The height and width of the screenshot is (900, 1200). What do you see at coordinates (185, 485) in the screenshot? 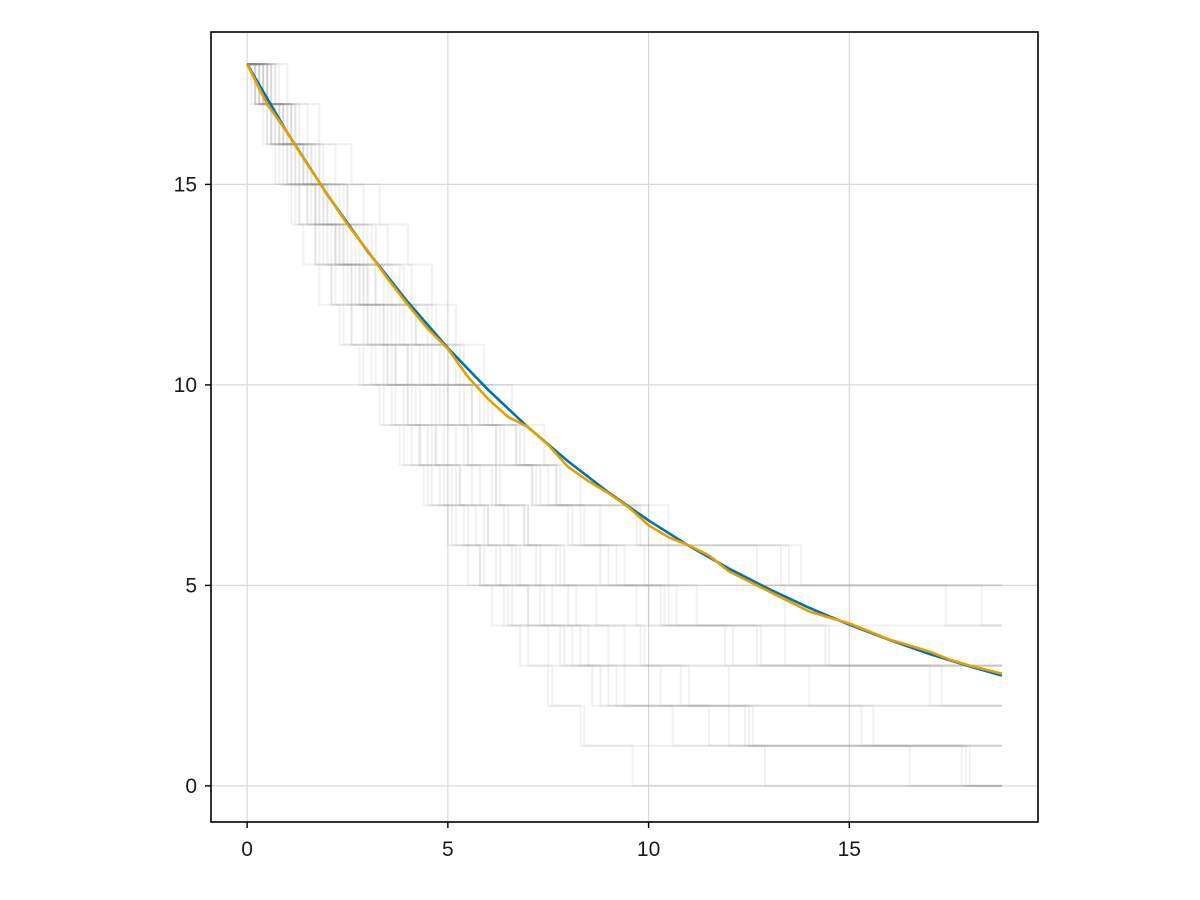
I see `y-axis-tick-labels: 0 5 10 15` at bounding box center [185, 485].